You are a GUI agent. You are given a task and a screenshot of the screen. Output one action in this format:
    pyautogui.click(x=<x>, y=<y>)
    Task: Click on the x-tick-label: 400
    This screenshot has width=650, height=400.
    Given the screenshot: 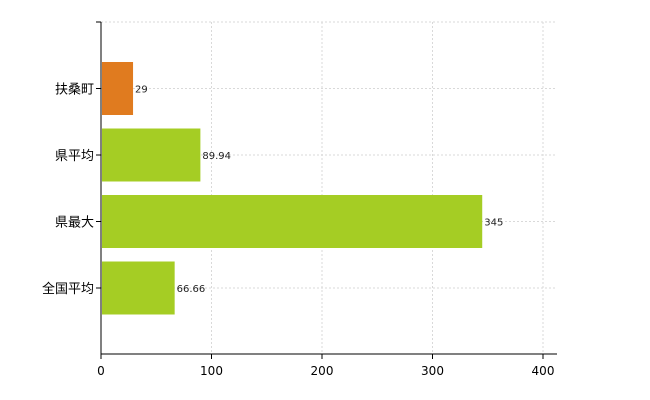 What is the action you would take?
    pyautogui.click(x=543, y=371)
    